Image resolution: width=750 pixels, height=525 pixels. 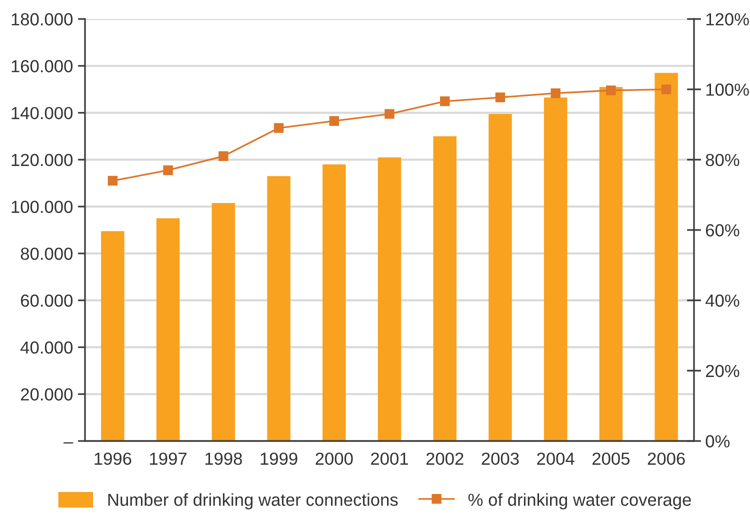 I want to click on y2-tick-label: 20%, so click(x=723, y=371).